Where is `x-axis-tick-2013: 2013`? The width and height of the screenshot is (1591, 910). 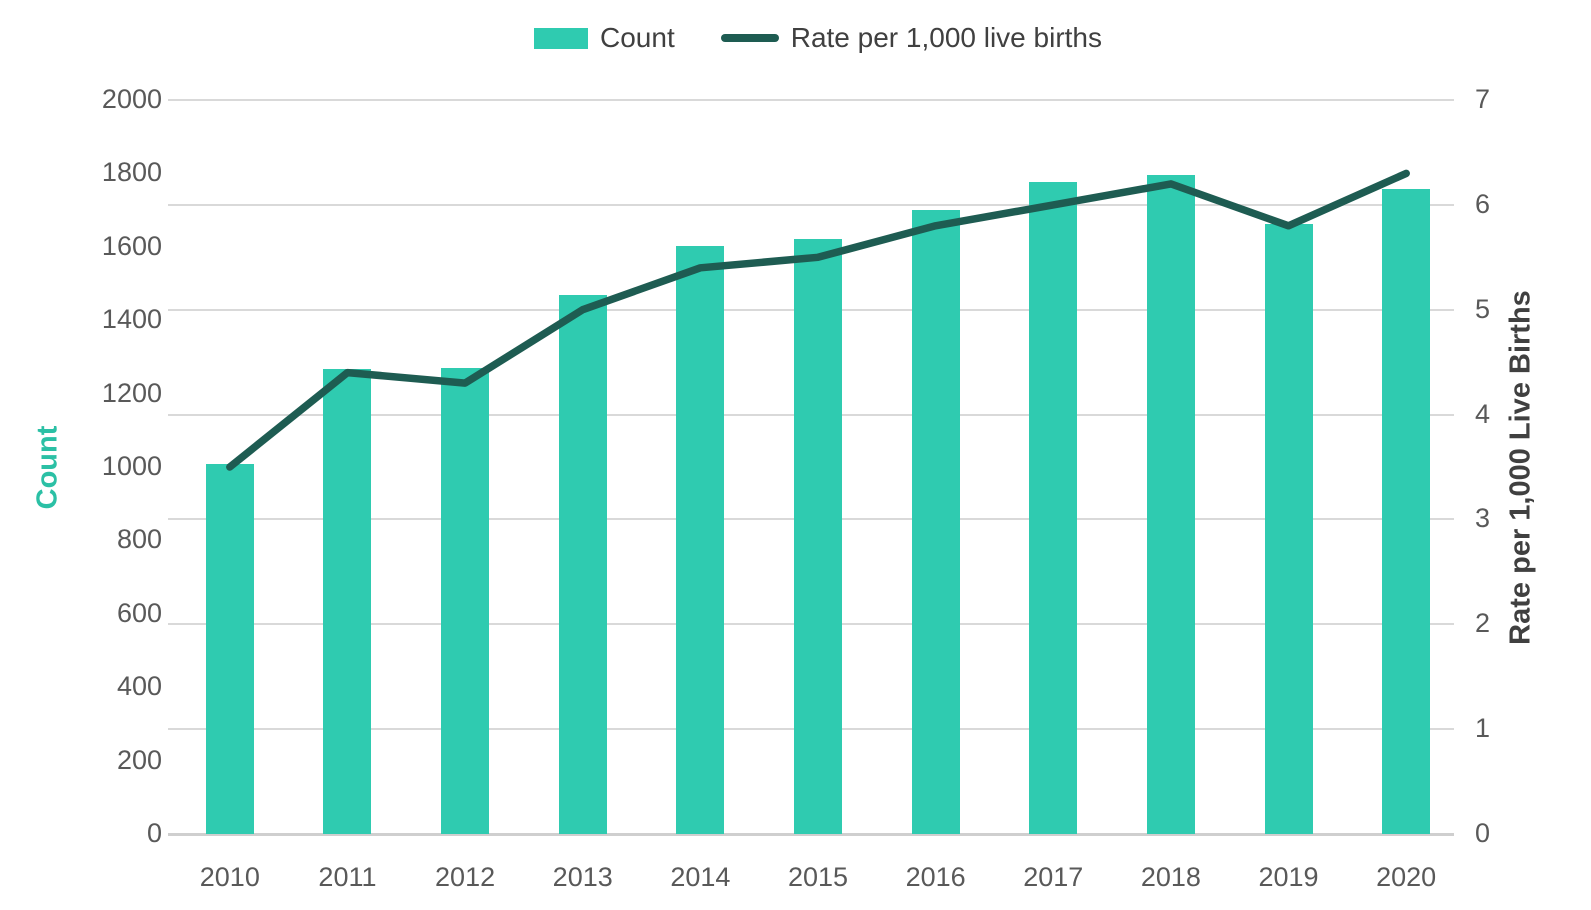
x-axis-tick-2013: 2013 is located at coordinates (582, 877).